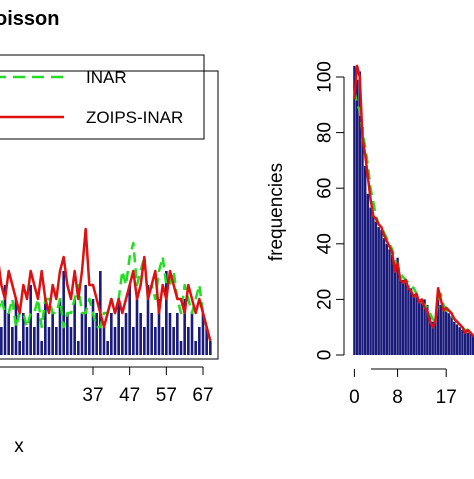 This screenshot has width=474, height=479. I want to click on left-x-tick-label: 37, so click(92, 395).